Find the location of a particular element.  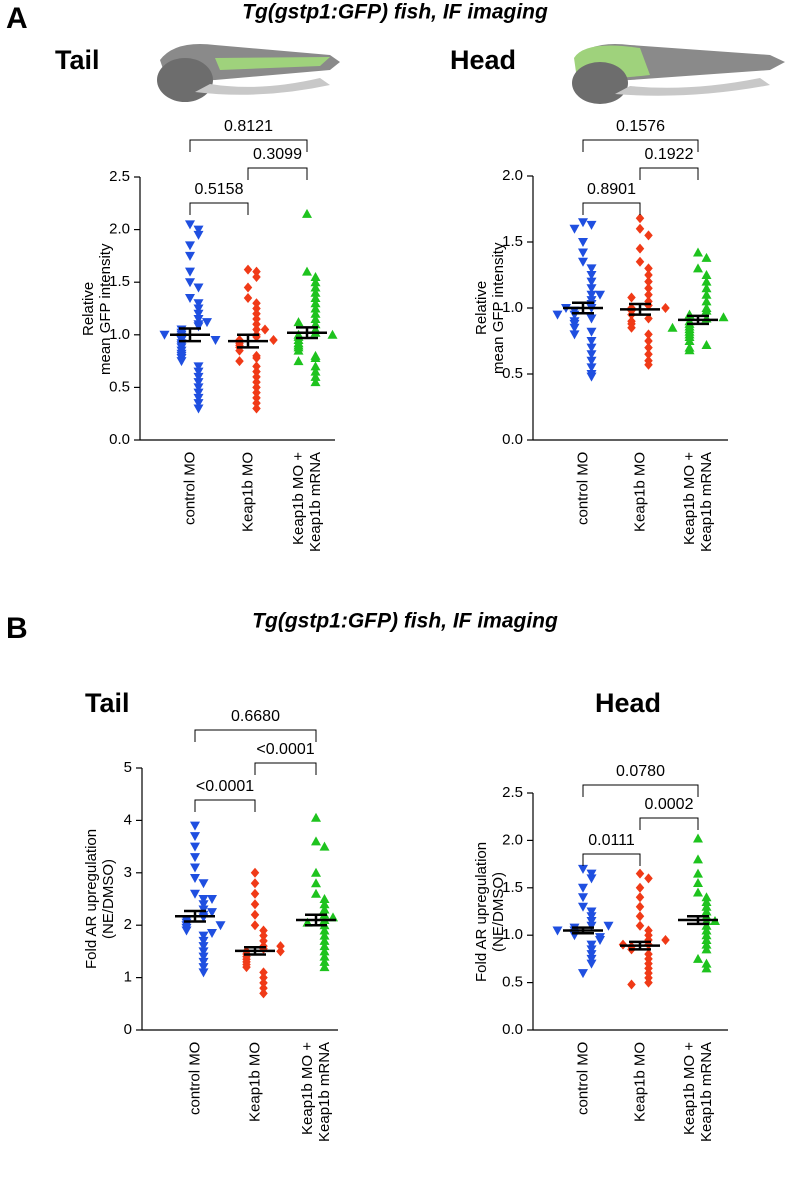

p-value-label: 0.0780 is located at coordinates (640, 771).